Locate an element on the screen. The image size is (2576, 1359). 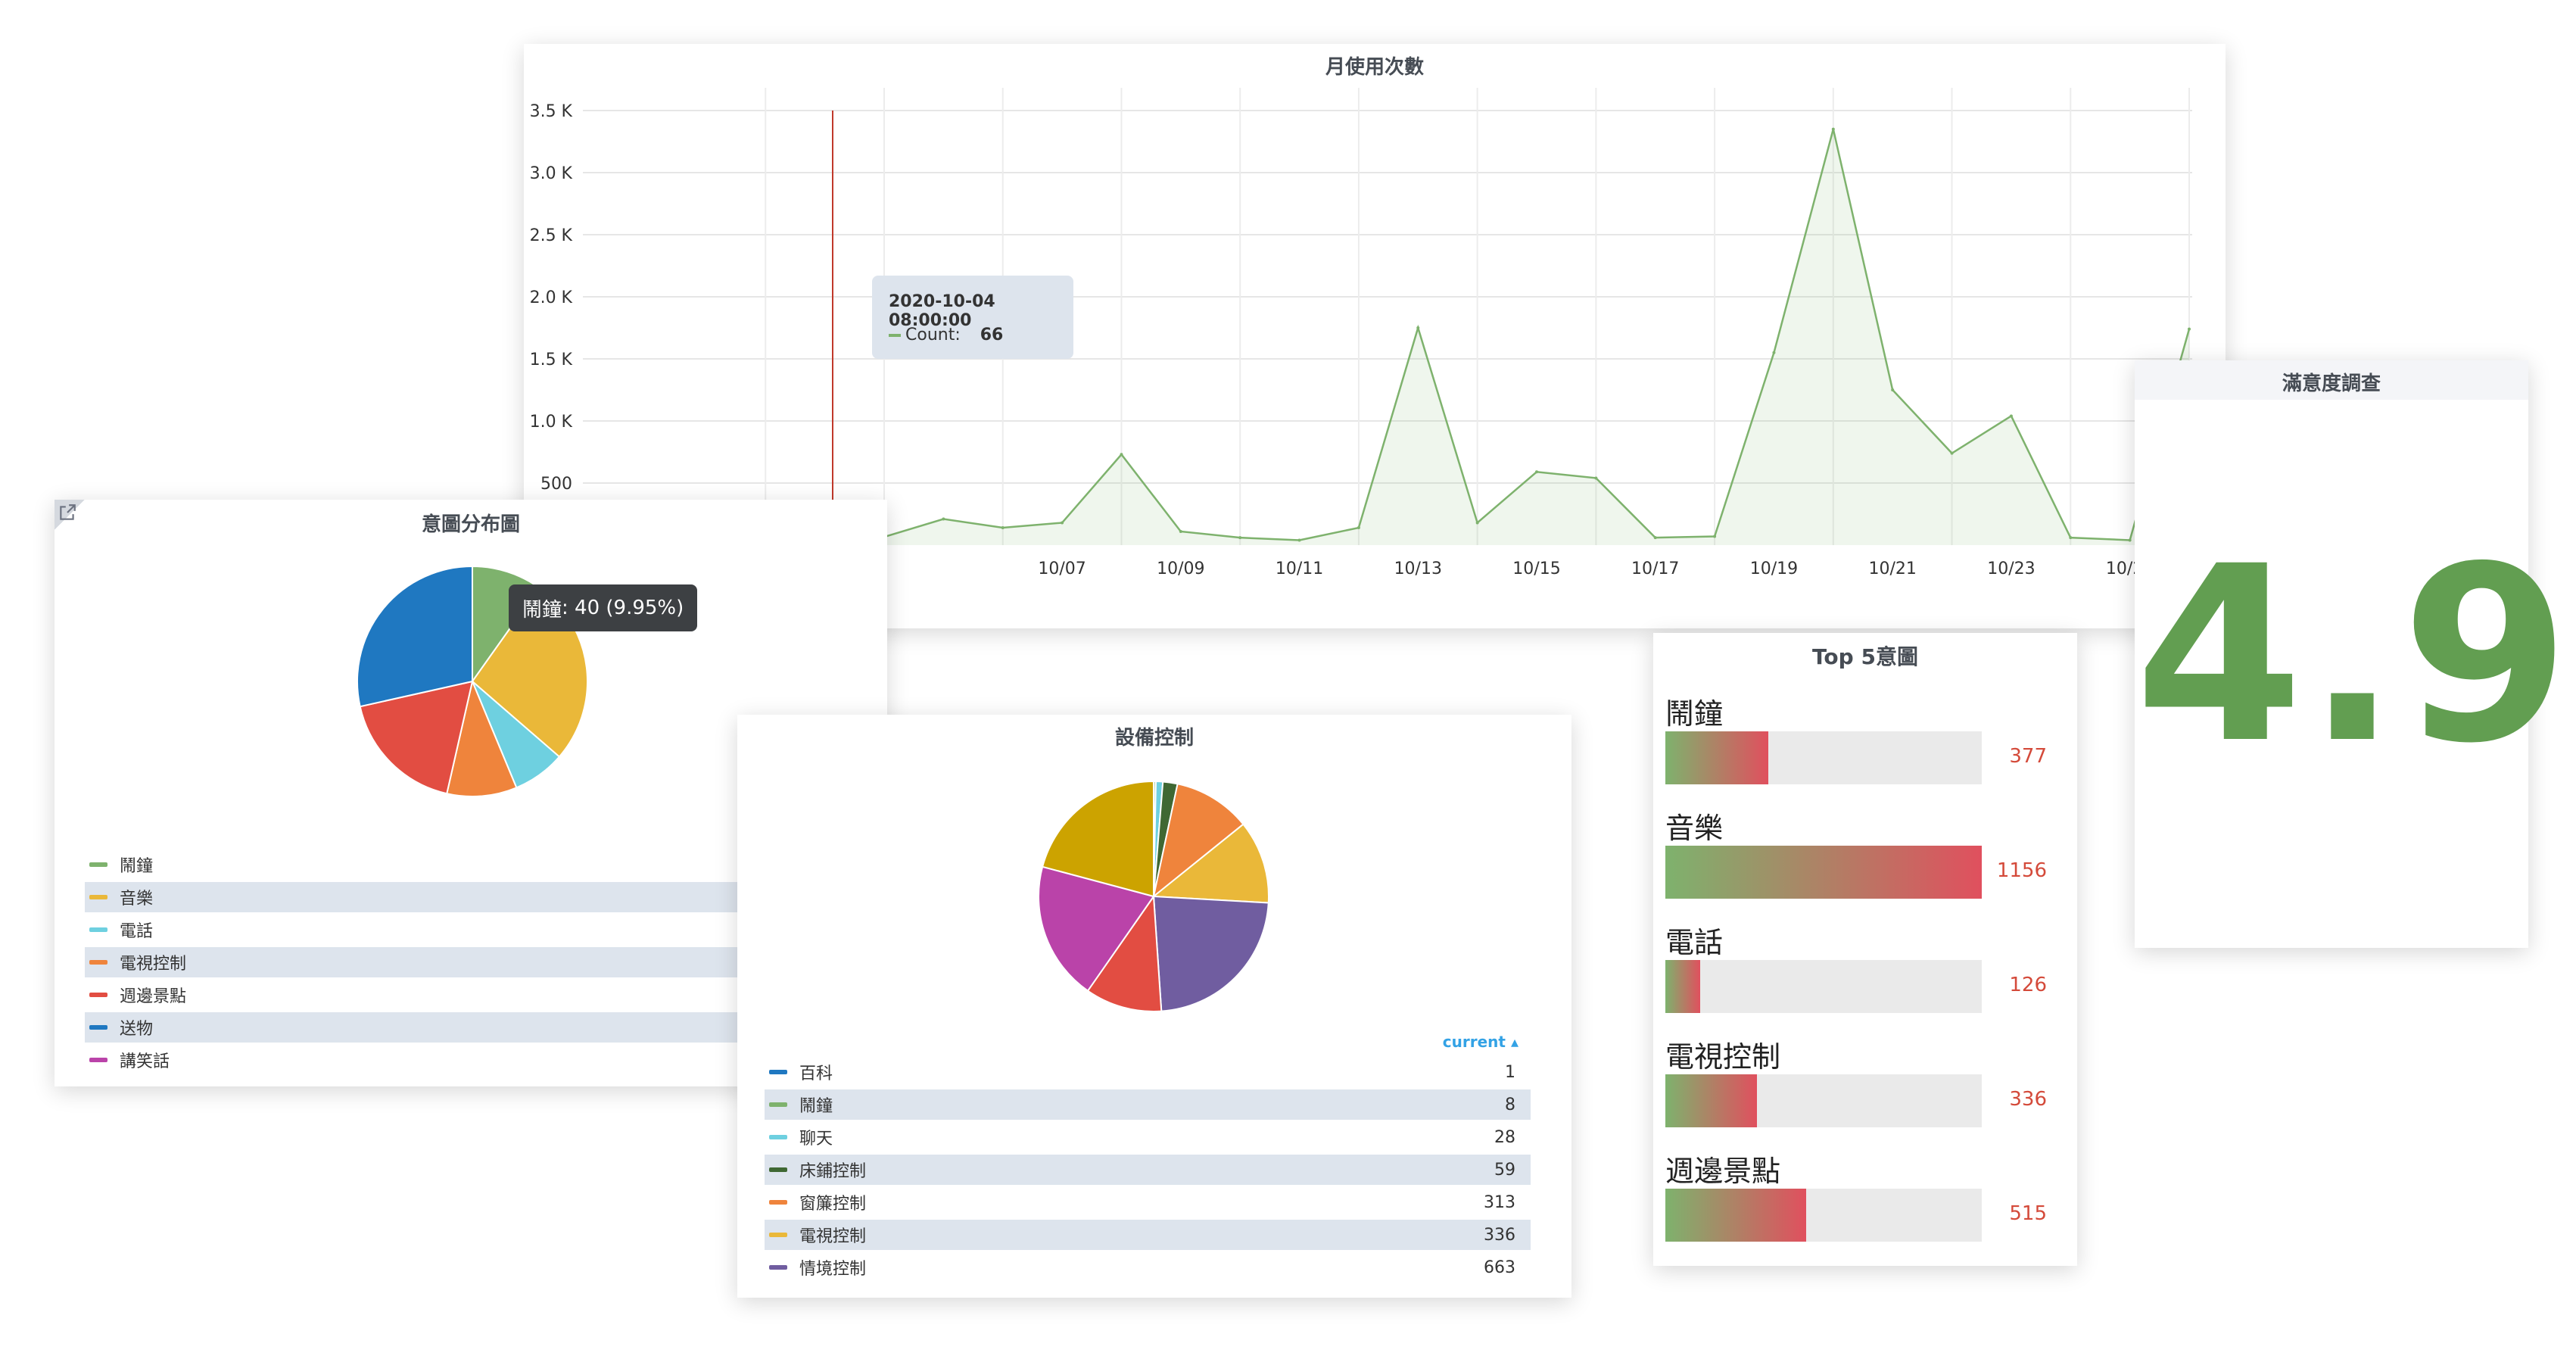
satisfaction-value: 4.9 is located at coordinates (2354, 655).